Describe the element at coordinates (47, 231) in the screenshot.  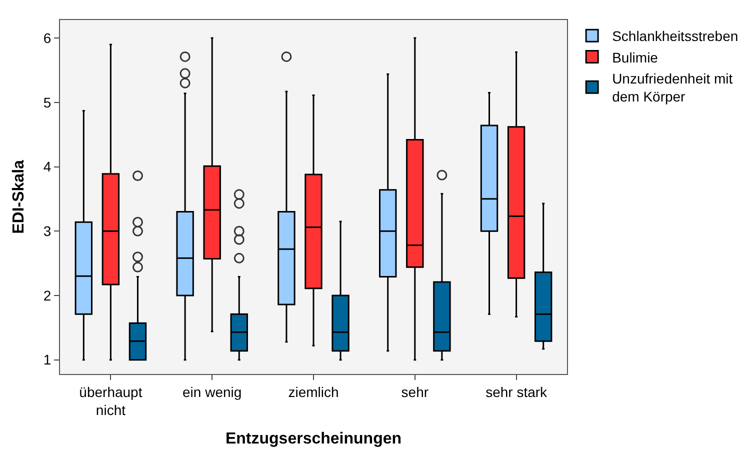
I see `y-tick-label: 3` at that location.